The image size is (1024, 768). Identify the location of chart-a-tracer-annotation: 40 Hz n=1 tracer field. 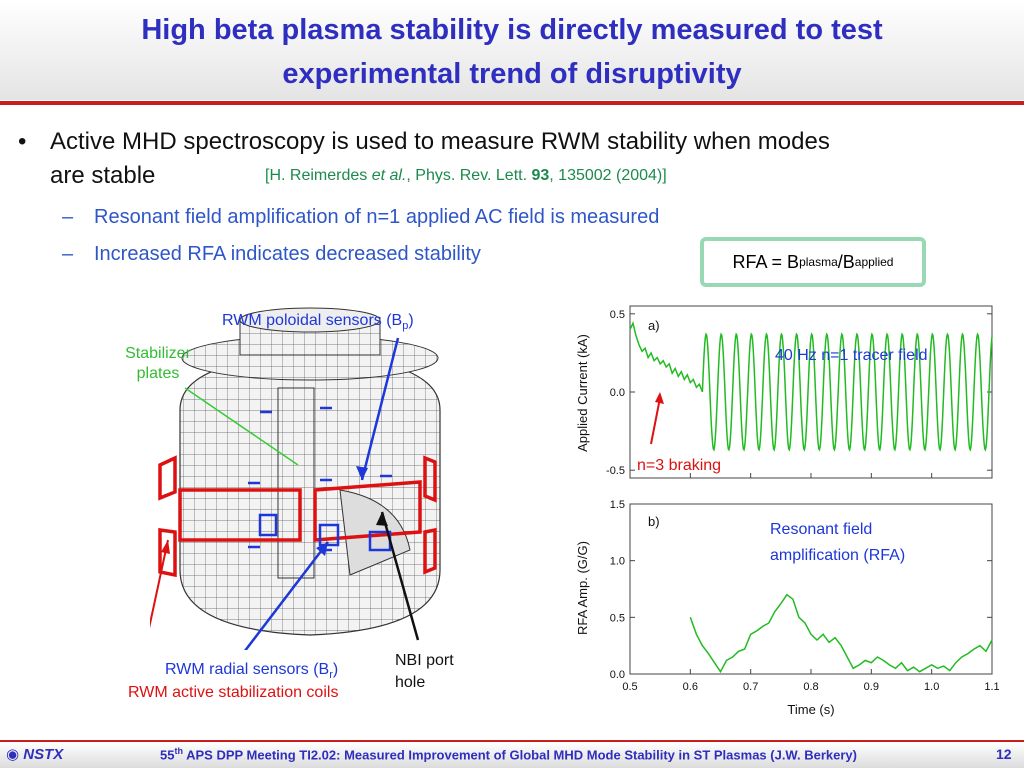
(851, 355).